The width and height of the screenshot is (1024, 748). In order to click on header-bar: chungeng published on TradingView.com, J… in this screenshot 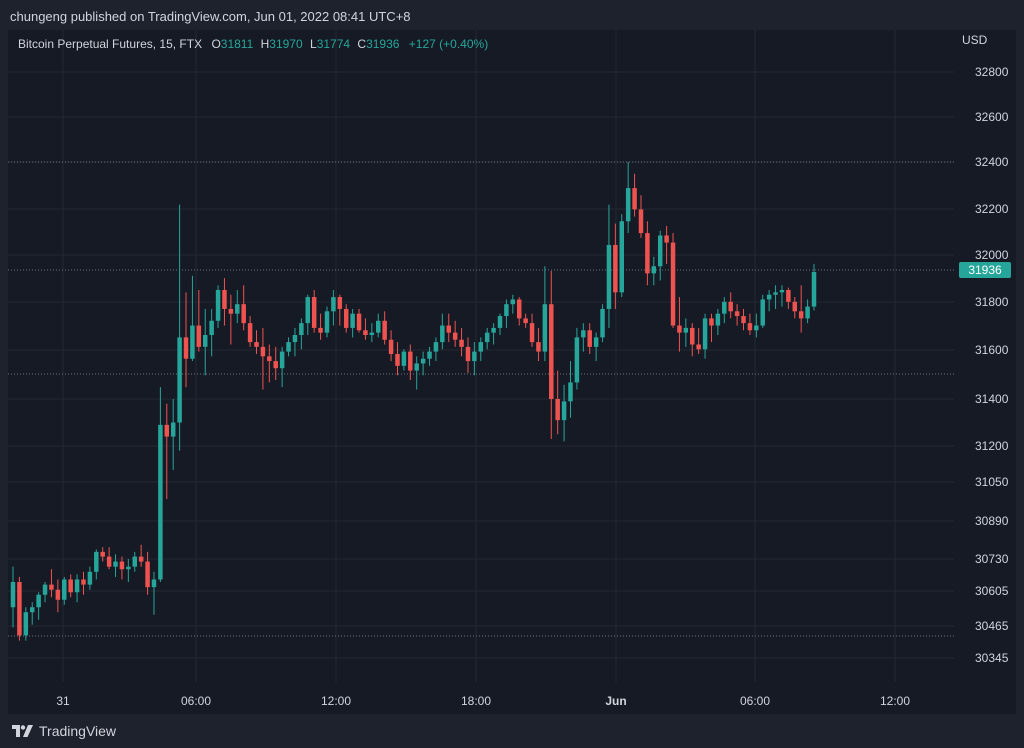, I will do `click(512, 16)`.